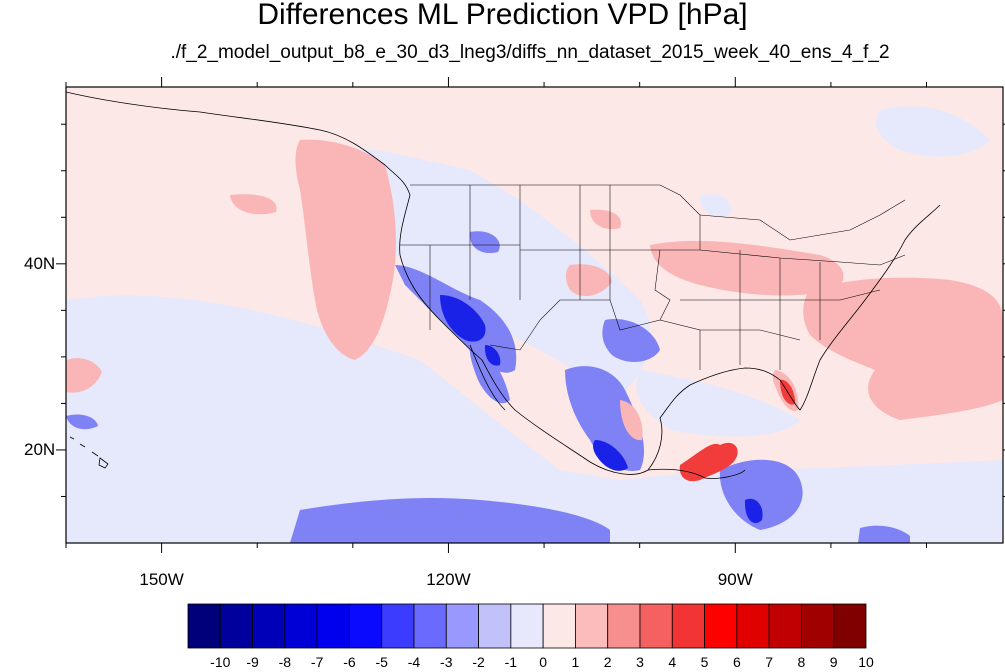 The image size is (1005, 672). Describe the element at coordinates (252, 662) in the screenshot. I see `colorbar-label: -9` at that location.